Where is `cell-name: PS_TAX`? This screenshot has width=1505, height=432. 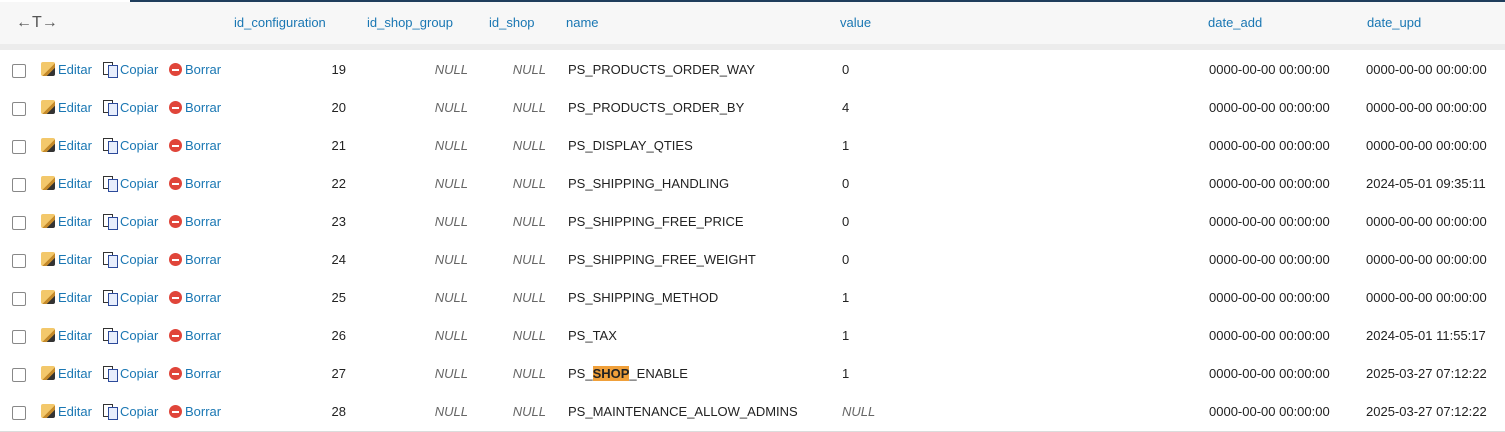
cell-name: PS_TAX is located at coordinates (592, 335).